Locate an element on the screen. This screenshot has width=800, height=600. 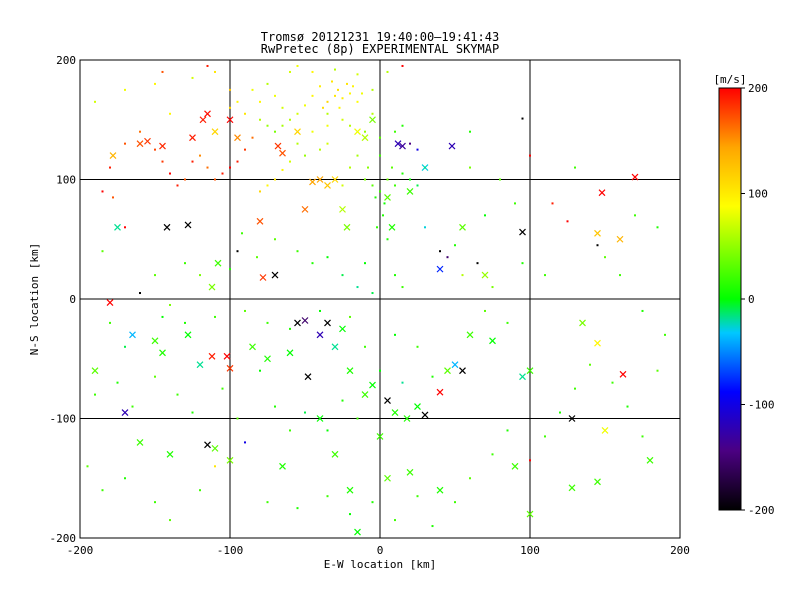
colorbar-ticks: -200 -100 0 100 200 is located at coordinates (758, 299).